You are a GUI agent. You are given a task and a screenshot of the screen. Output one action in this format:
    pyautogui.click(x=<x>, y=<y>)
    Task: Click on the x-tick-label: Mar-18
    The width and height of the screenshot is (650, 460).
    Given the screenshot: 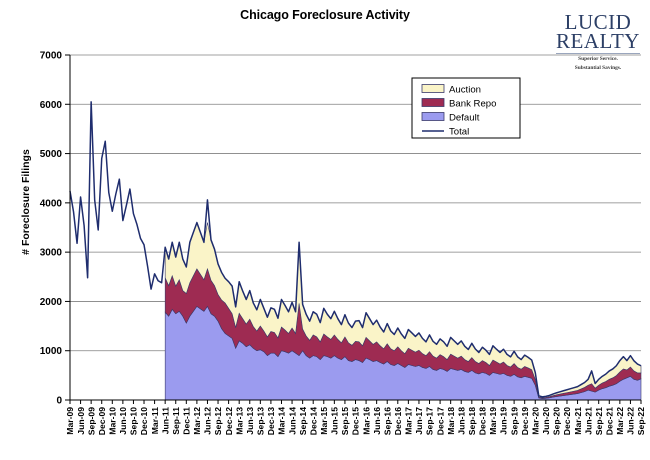 What is the action you would take?
    pyautogui.click(x=451, y=421)
    